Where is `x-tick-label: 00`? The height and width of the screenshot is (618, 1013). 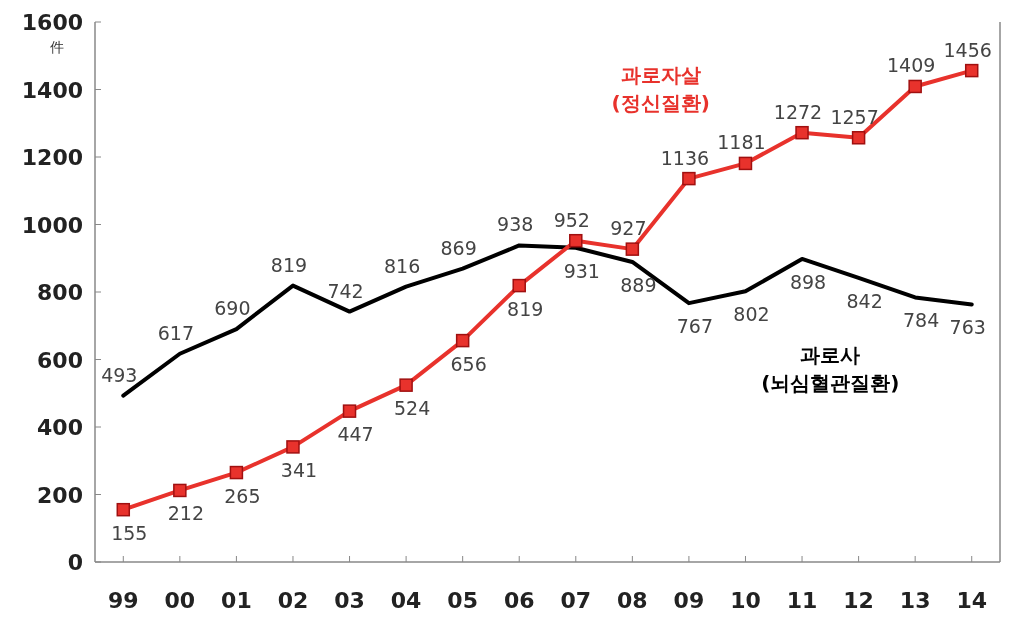
x-tick-label: 00 is located at coordinates (180, 600).